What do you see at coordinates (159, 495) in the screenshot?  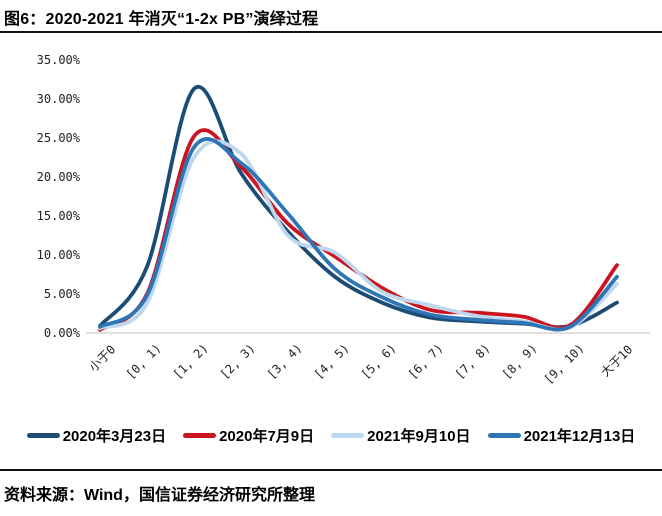 I see `source-note: 资料来源：Wind，国信证券经济研究所整理` at bounding box center [159, 495].